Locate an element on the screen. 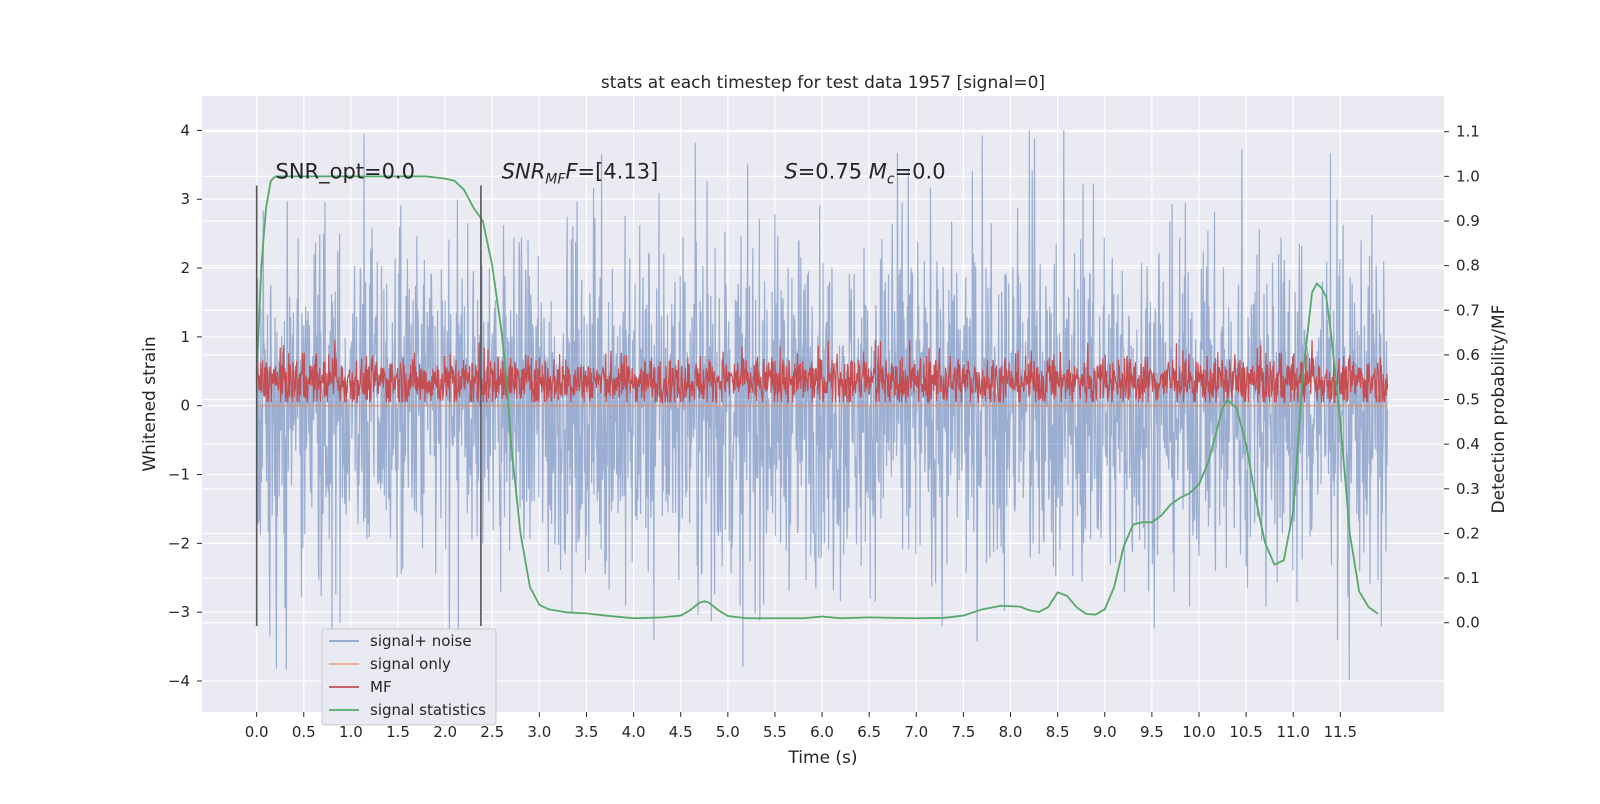  y2-tick-label: 0.5 is located at coordinates (1468, 400).